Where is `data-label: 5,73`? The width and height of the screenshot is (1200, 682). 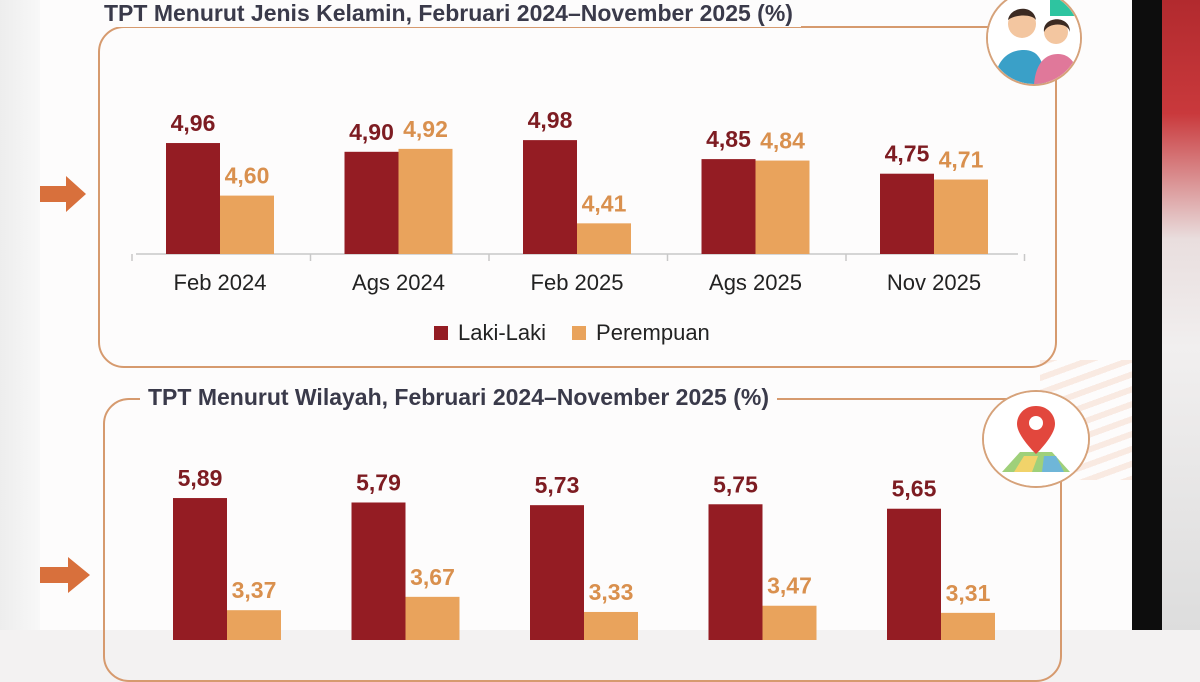 data-label: 5,73 is located at coordinates (557, 485).